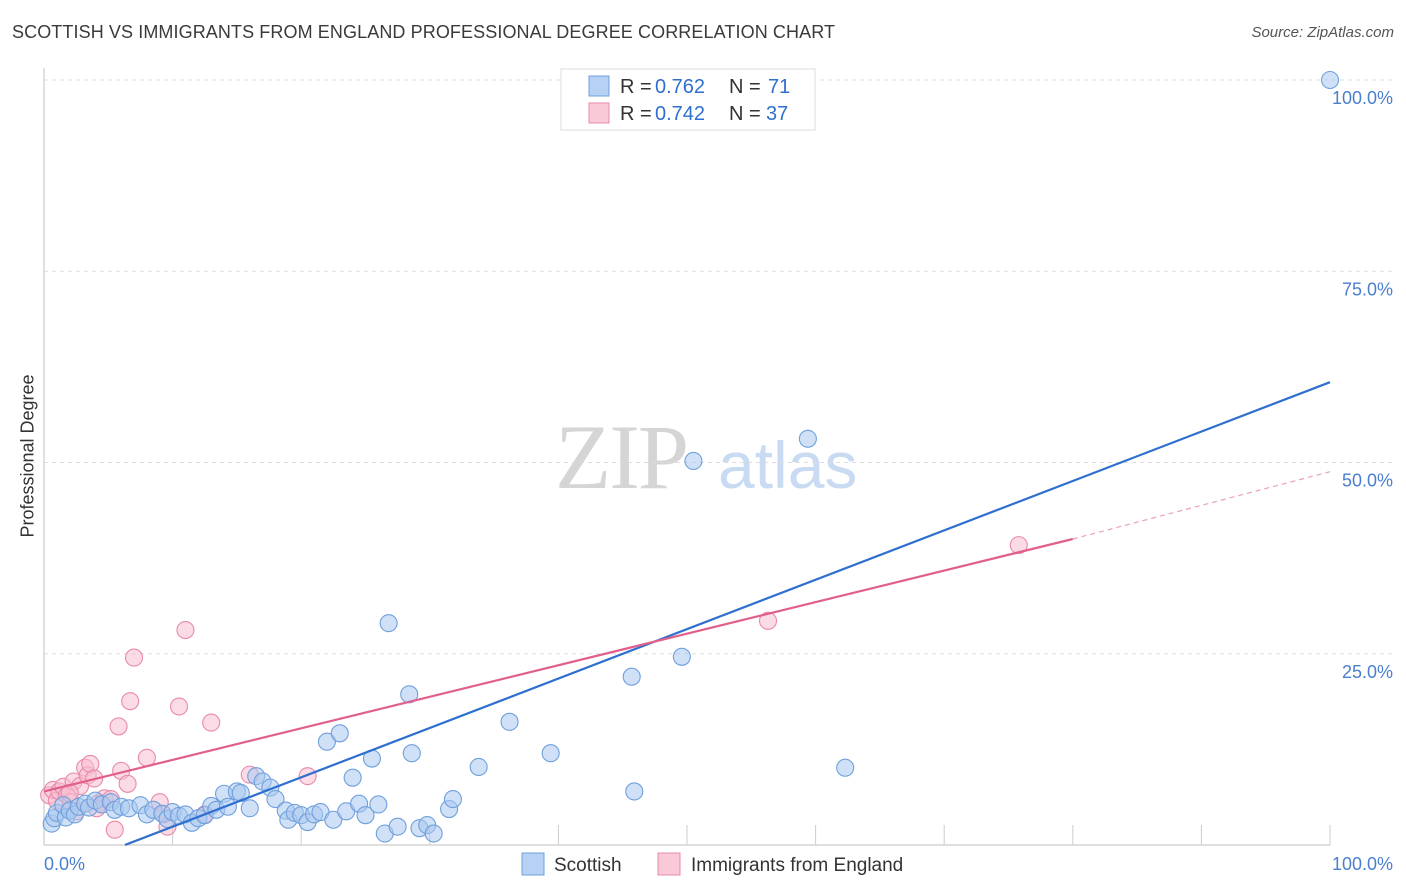 The height and width of the screenshot is (892, 1406). What do you see at coordinates (797, 865) in the screenshot?
I see `bottom-legend-label-immigrants: Immigrants from England` at bounding box center [797, 865].